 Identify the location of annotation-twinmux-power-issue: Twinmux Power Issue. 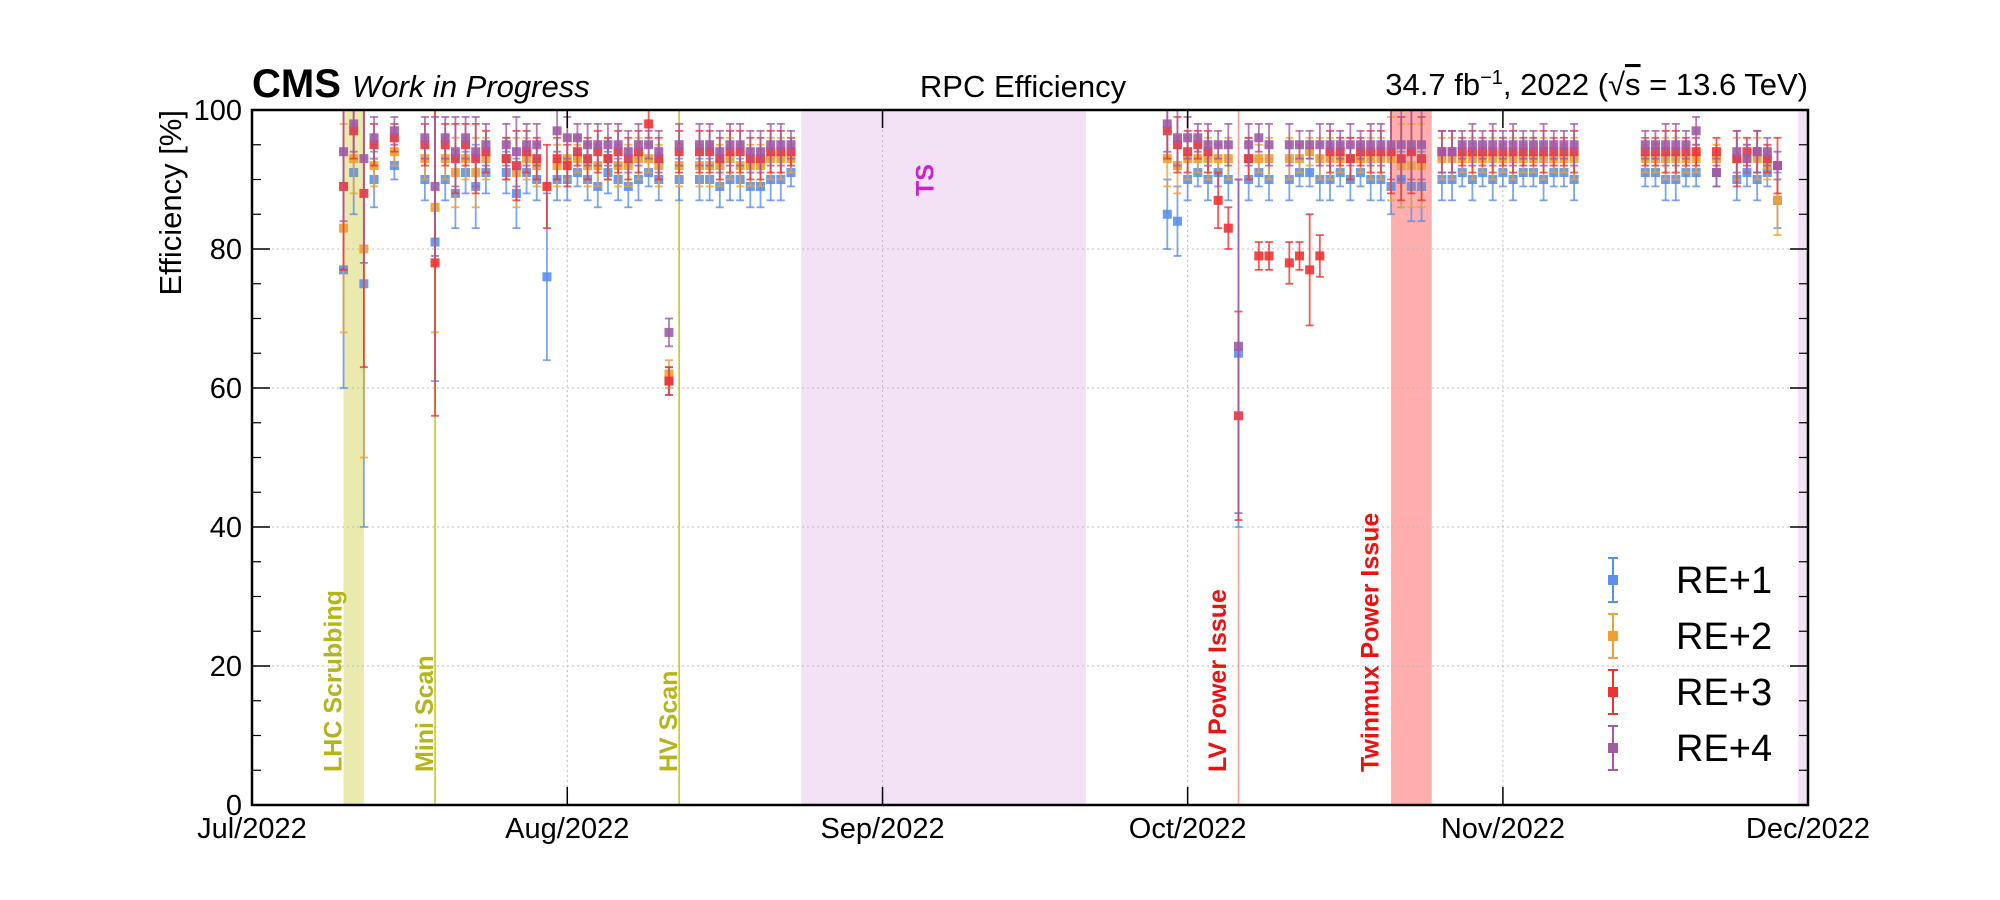
(1371, 642).